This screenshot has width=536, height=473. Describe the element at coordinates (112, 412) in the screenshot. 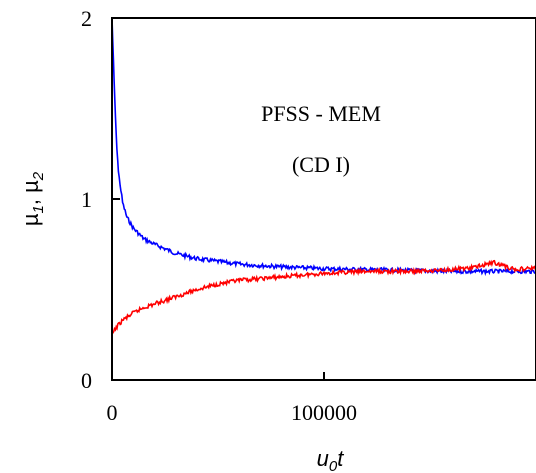

I see `x-tick-label: 0` at that location.